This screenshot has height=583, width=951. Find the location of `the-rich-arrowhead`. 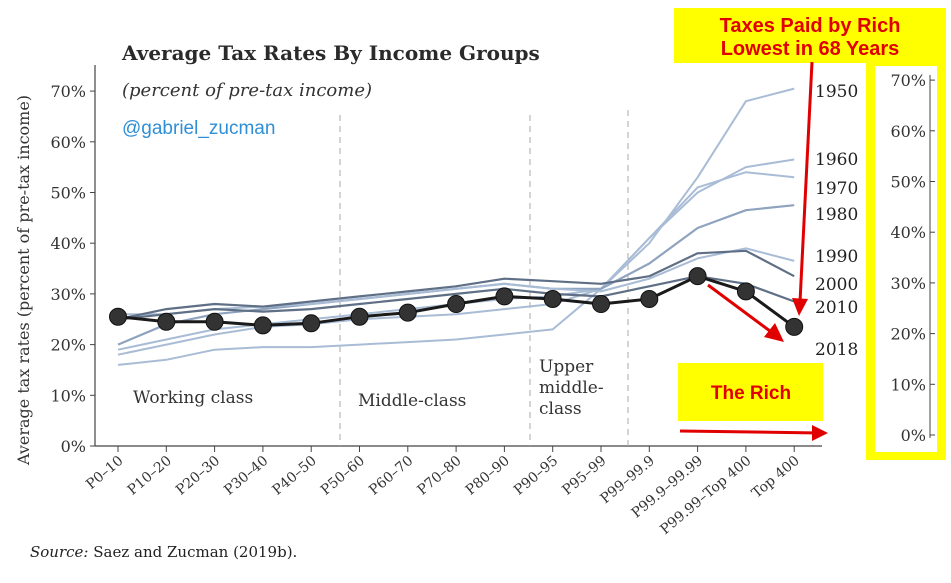

the-rich-arrowhead is located at coordinates (820, 433).